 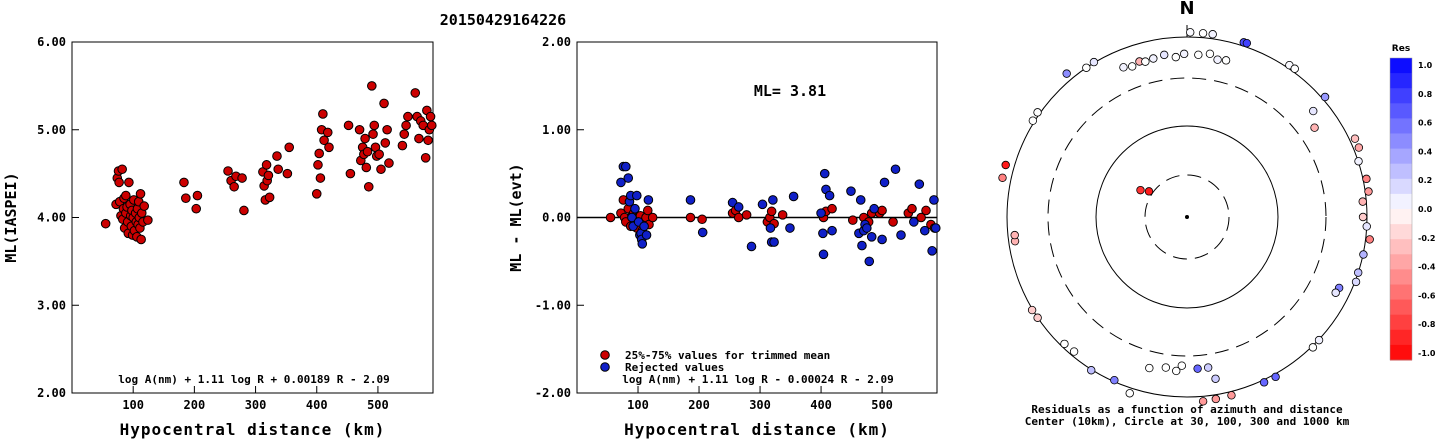 What do you see at coordinates (1187, 217) in the screenshot?
I see `distance-ring` at bounding box center [1187, 217].